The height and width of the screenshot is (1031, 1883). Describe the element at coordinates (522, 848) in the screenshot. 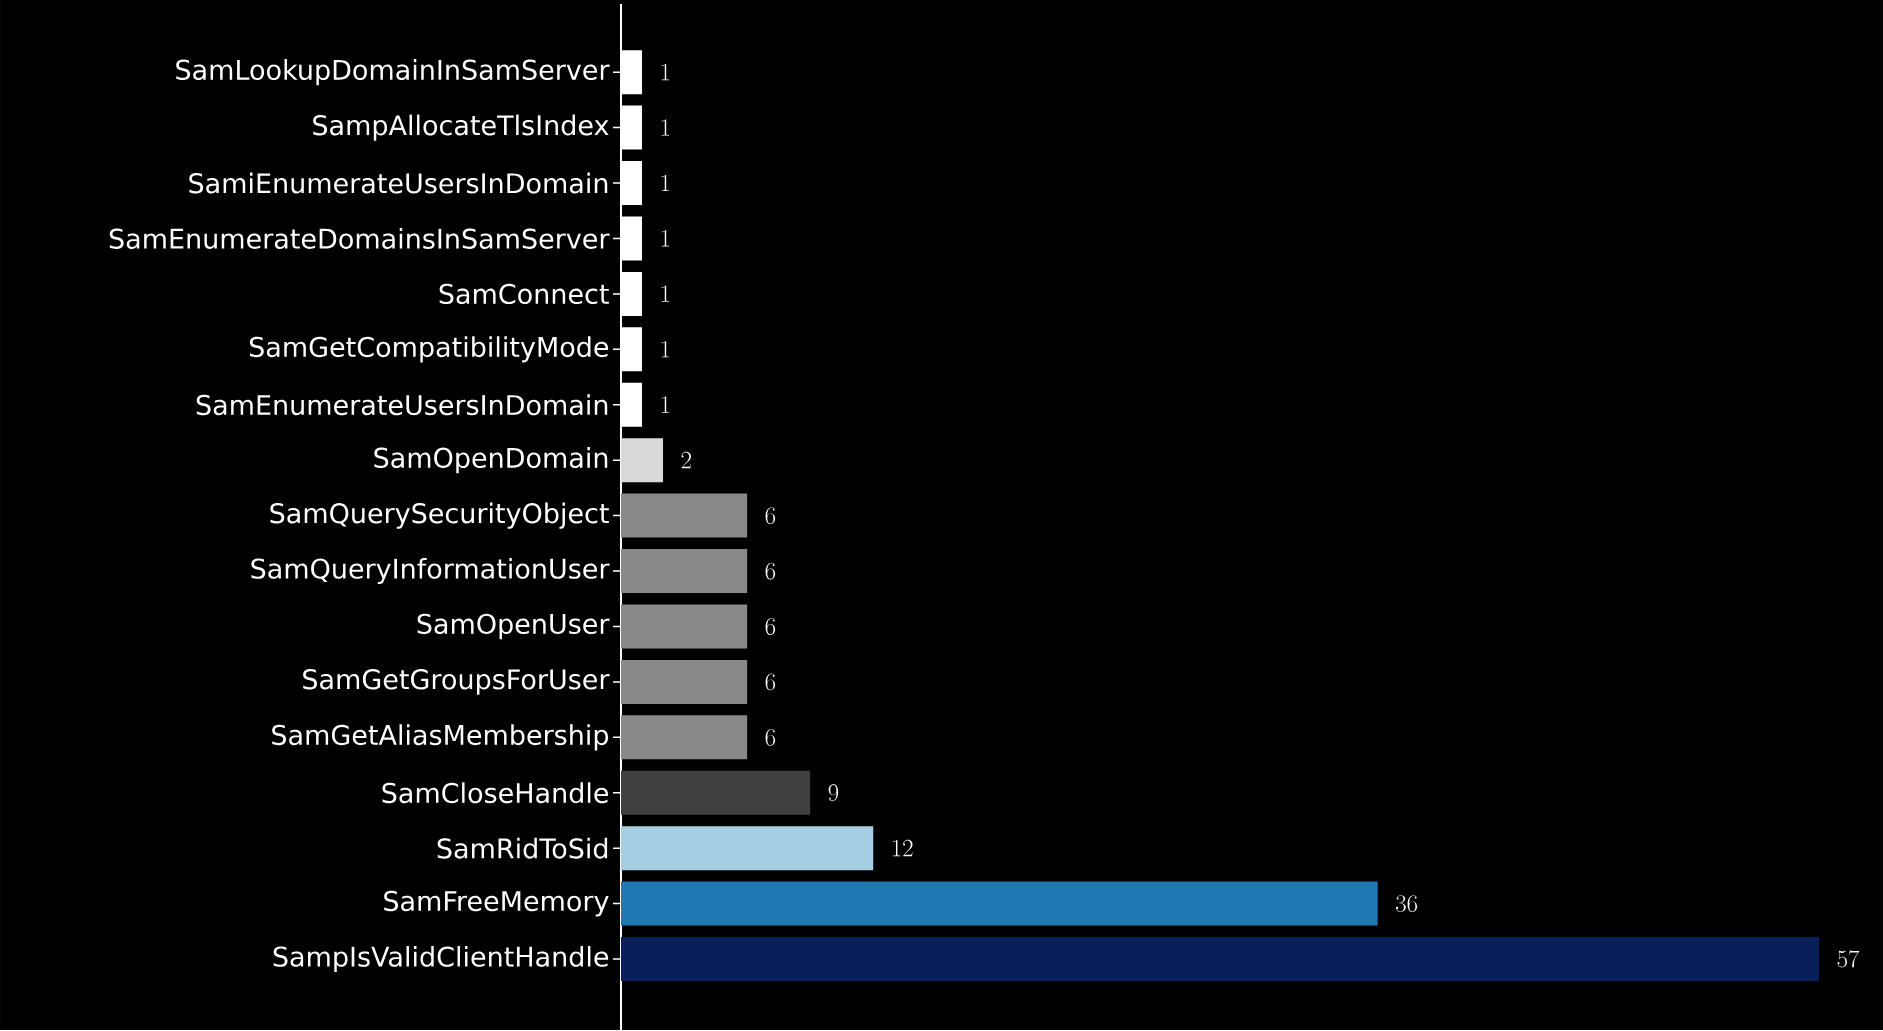

I see `y-tick-label: SamRidToSid` at that location.